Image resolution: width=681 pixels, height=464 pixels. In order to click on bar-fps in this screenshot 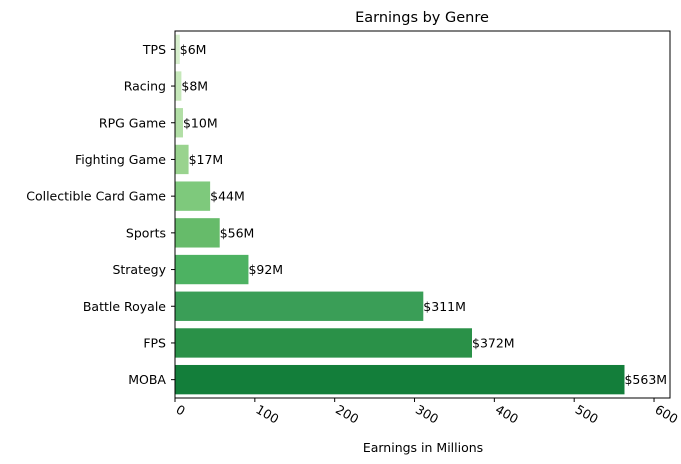, I will do `click(323, 343)`.